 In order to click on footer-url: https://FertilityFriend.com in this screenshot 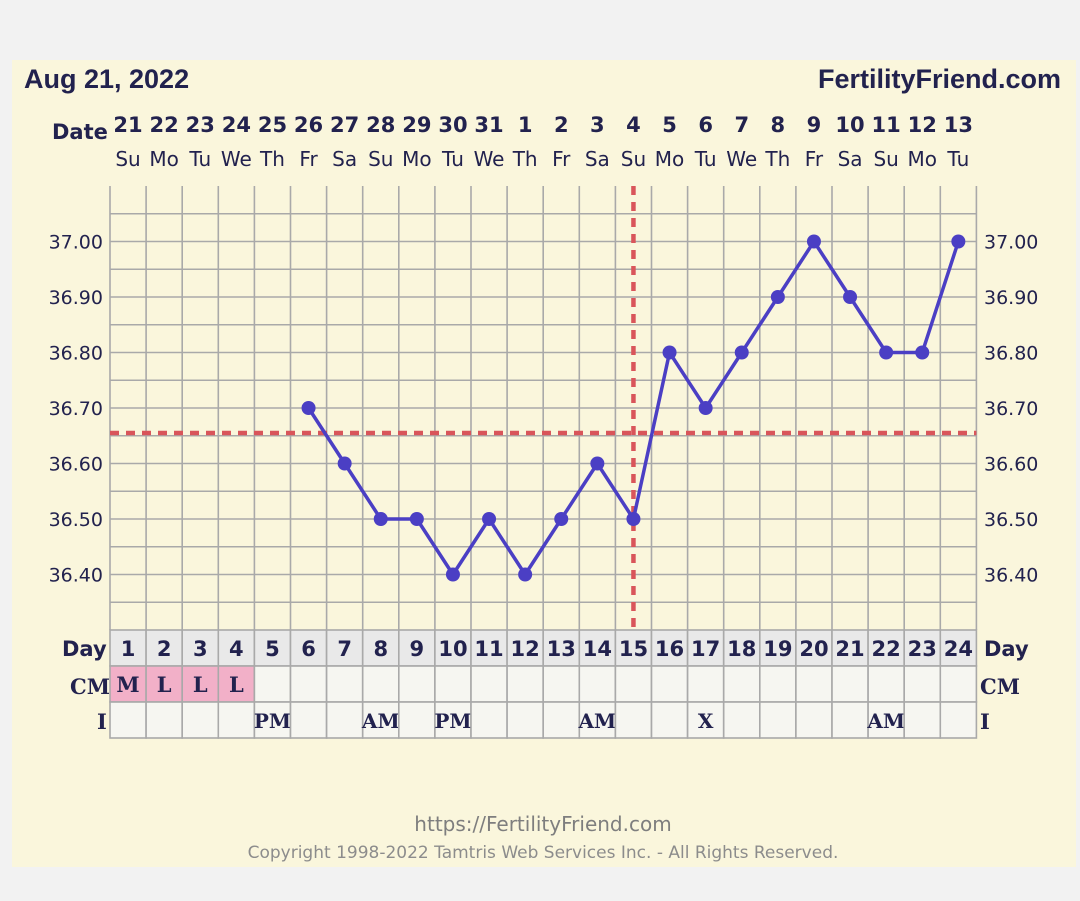, I will do `click(542, 824)`.